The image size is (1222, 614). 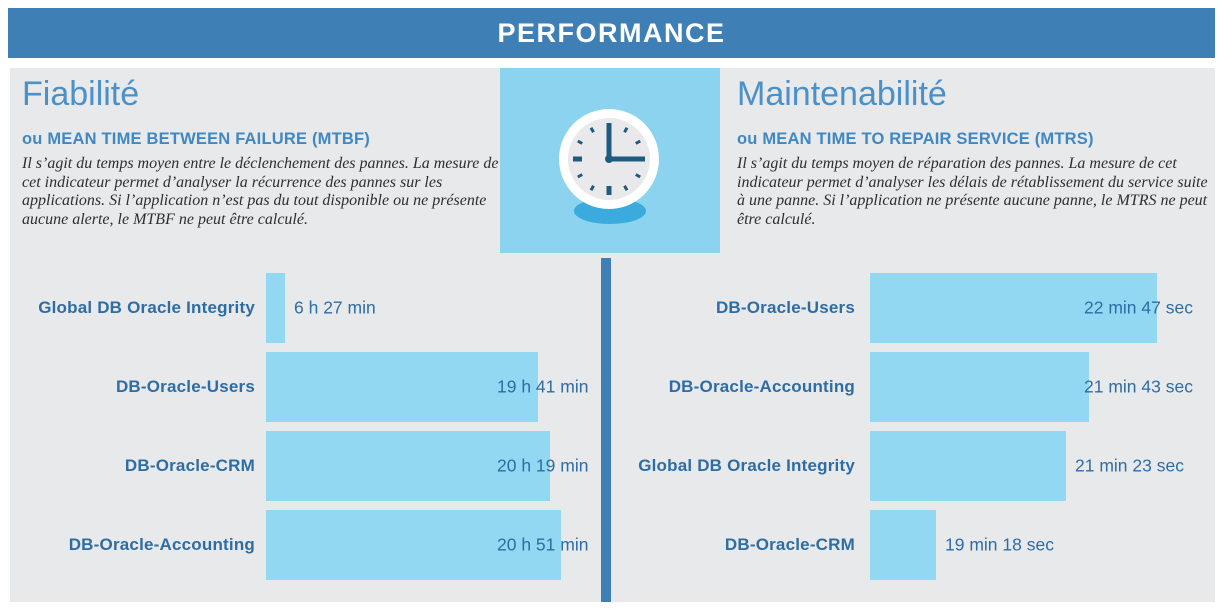 I want to click on performance-header-banner: PERFORMANCE, so click(x=611, y=33).